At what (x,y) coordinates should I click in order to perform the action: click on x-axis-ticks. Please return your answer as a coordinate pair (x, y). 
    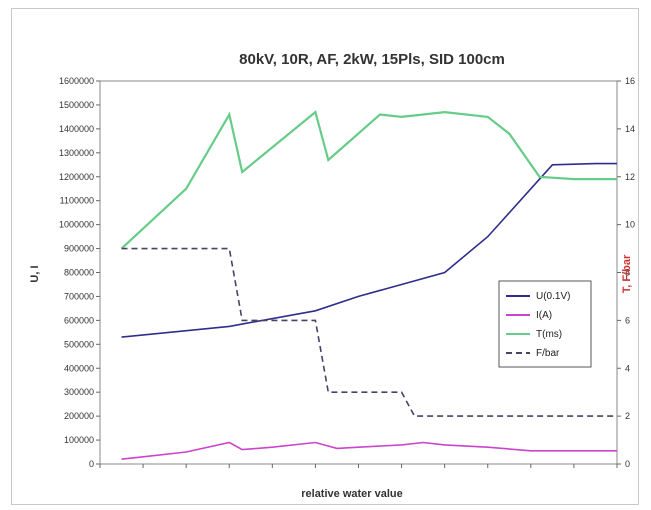
    Looking at the image, I should click on (358, 466).